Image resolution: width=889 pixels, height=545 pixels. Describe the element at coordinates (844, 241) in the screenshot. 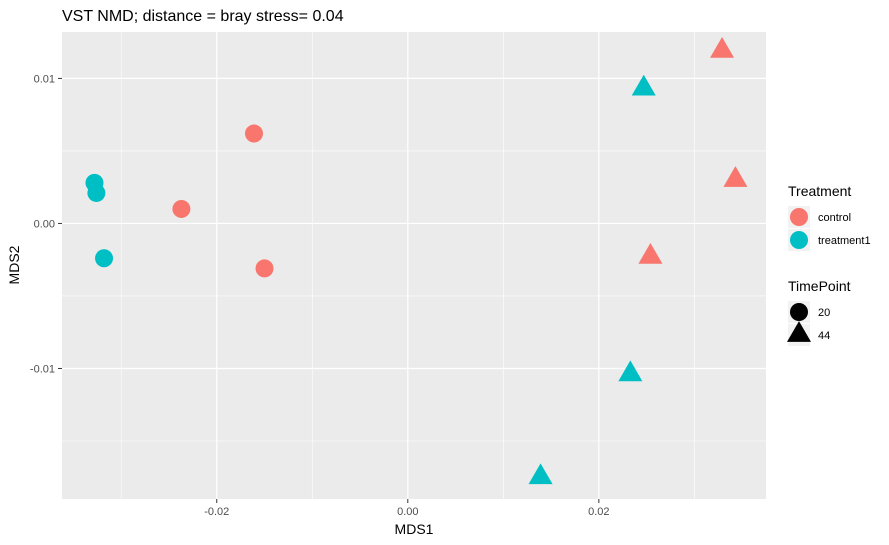

I see `legend-label: treatment1` at that location.